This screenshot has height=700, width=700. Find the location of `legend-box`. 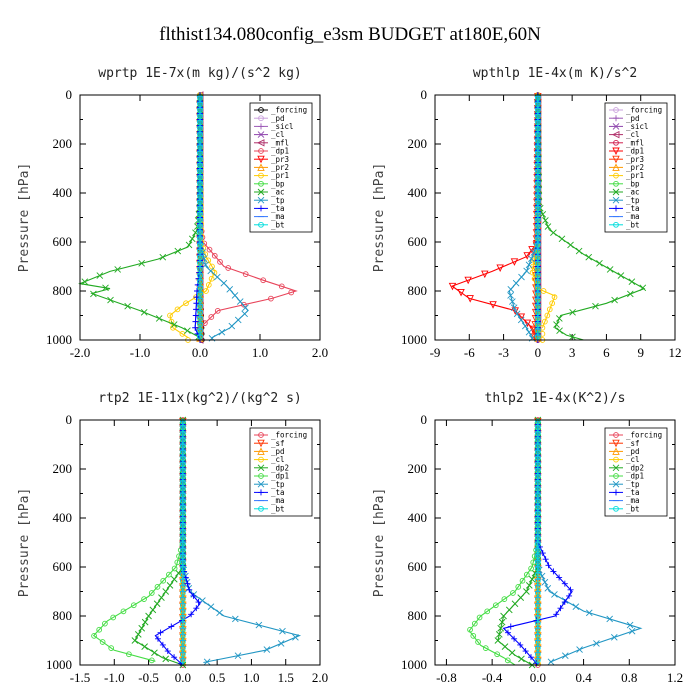

legend-box is located at coordinates (281, 472).